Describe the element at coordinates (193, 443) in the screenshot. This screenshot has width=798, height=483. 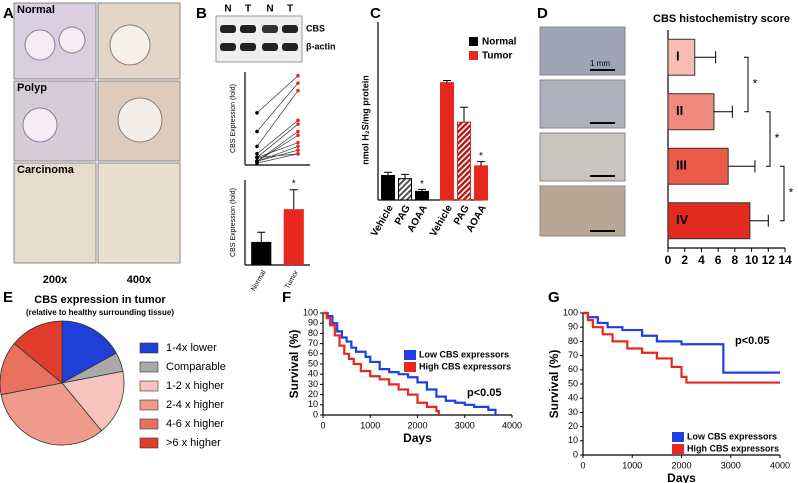
I see `legend-label: >6 x higher` at that location.